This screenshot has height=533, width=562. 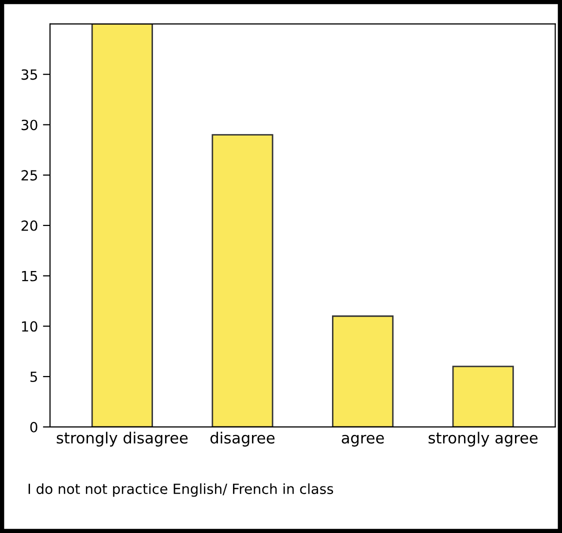 What do you see at coordinates (181, 490) in the screenshot?
I see `x-axis-title: I do not not practice English/ French in class` at bounding box center [181, 490].